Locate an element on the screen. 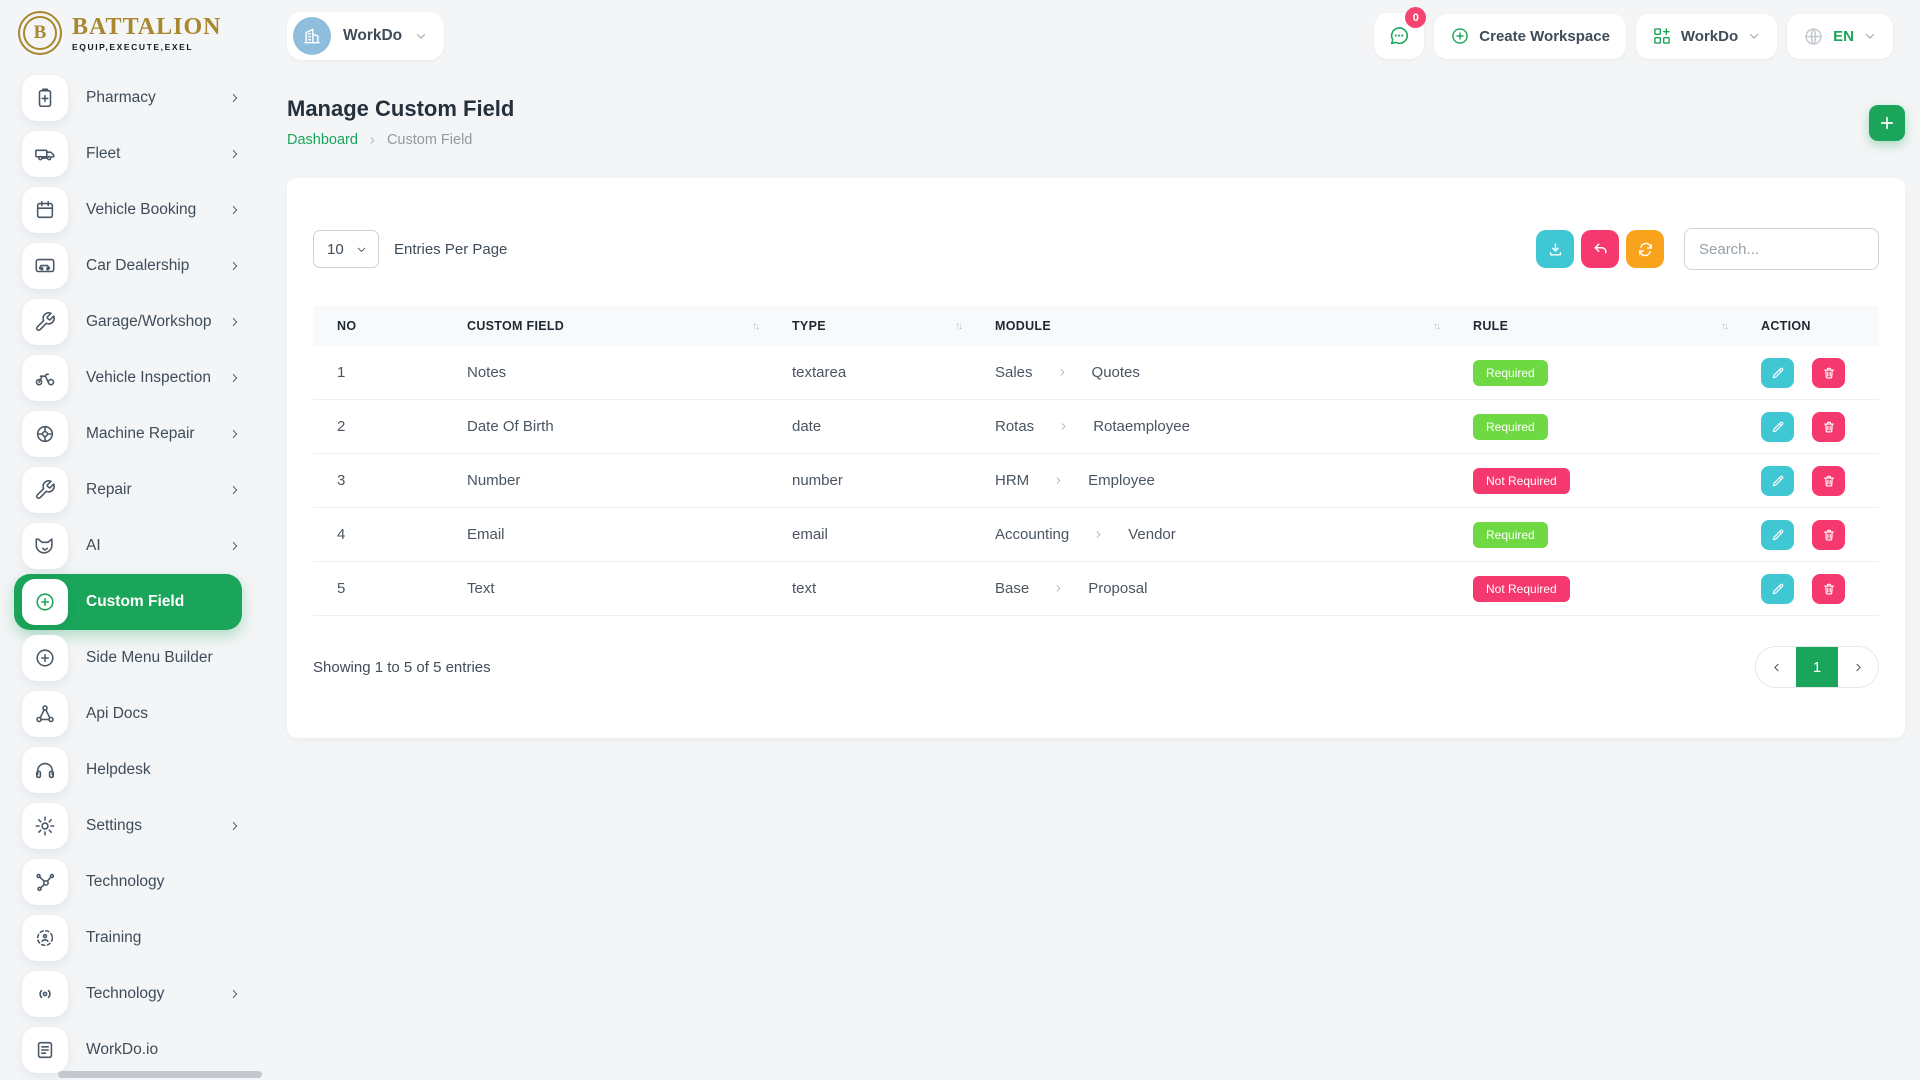 This screenshot has height=1080, width=1920. doc-icon is located at coordinates (45, 1050).